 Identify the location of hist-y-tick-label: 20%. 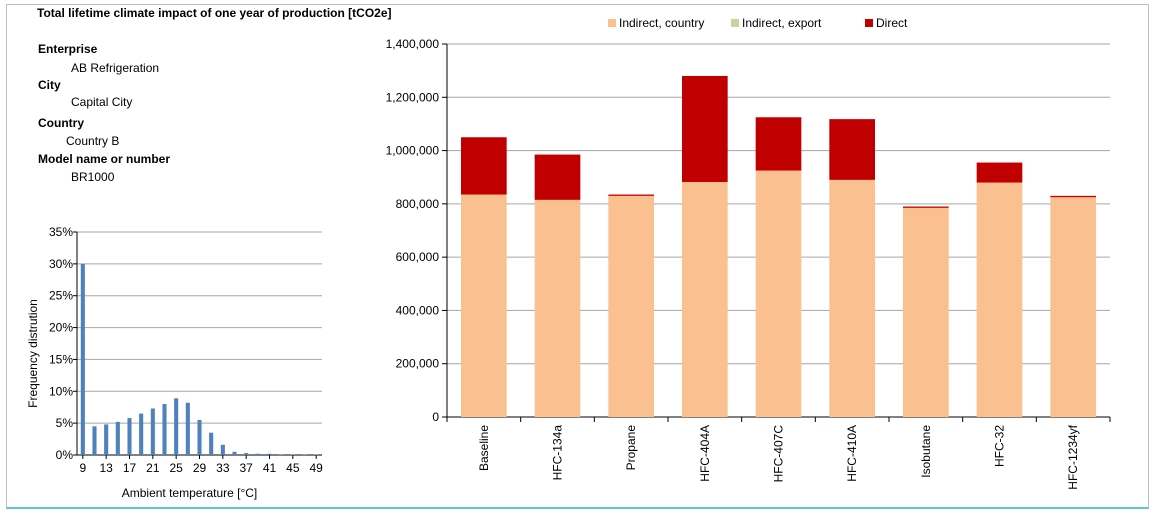
(61, 328).